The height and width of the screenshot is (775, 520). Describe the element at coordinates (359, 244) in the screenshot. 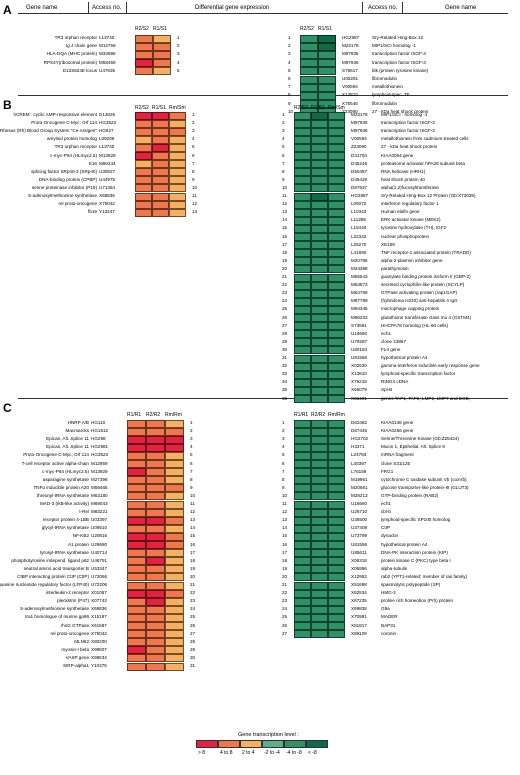

I see `panel-b-right-access-no: L25270` at that location.